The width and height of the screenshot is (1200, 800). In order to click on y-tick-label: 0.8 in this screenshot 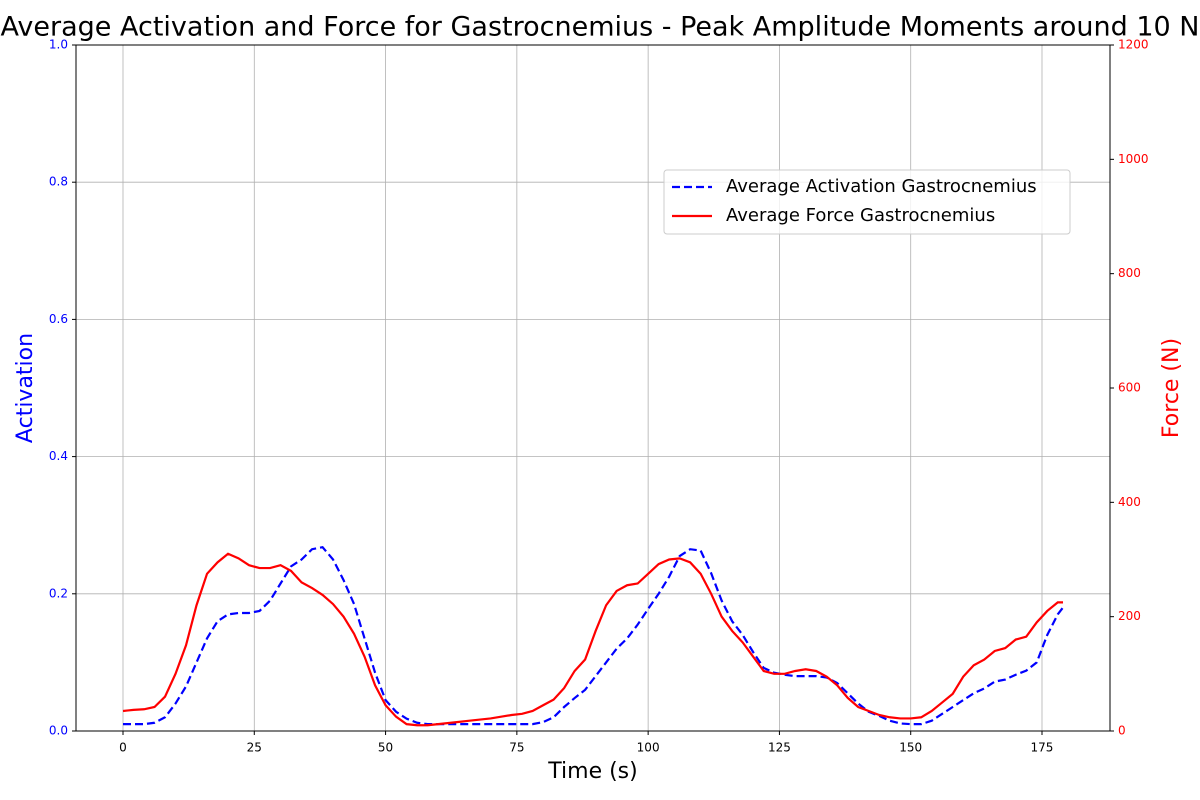, I will do `click(58, 182)`.